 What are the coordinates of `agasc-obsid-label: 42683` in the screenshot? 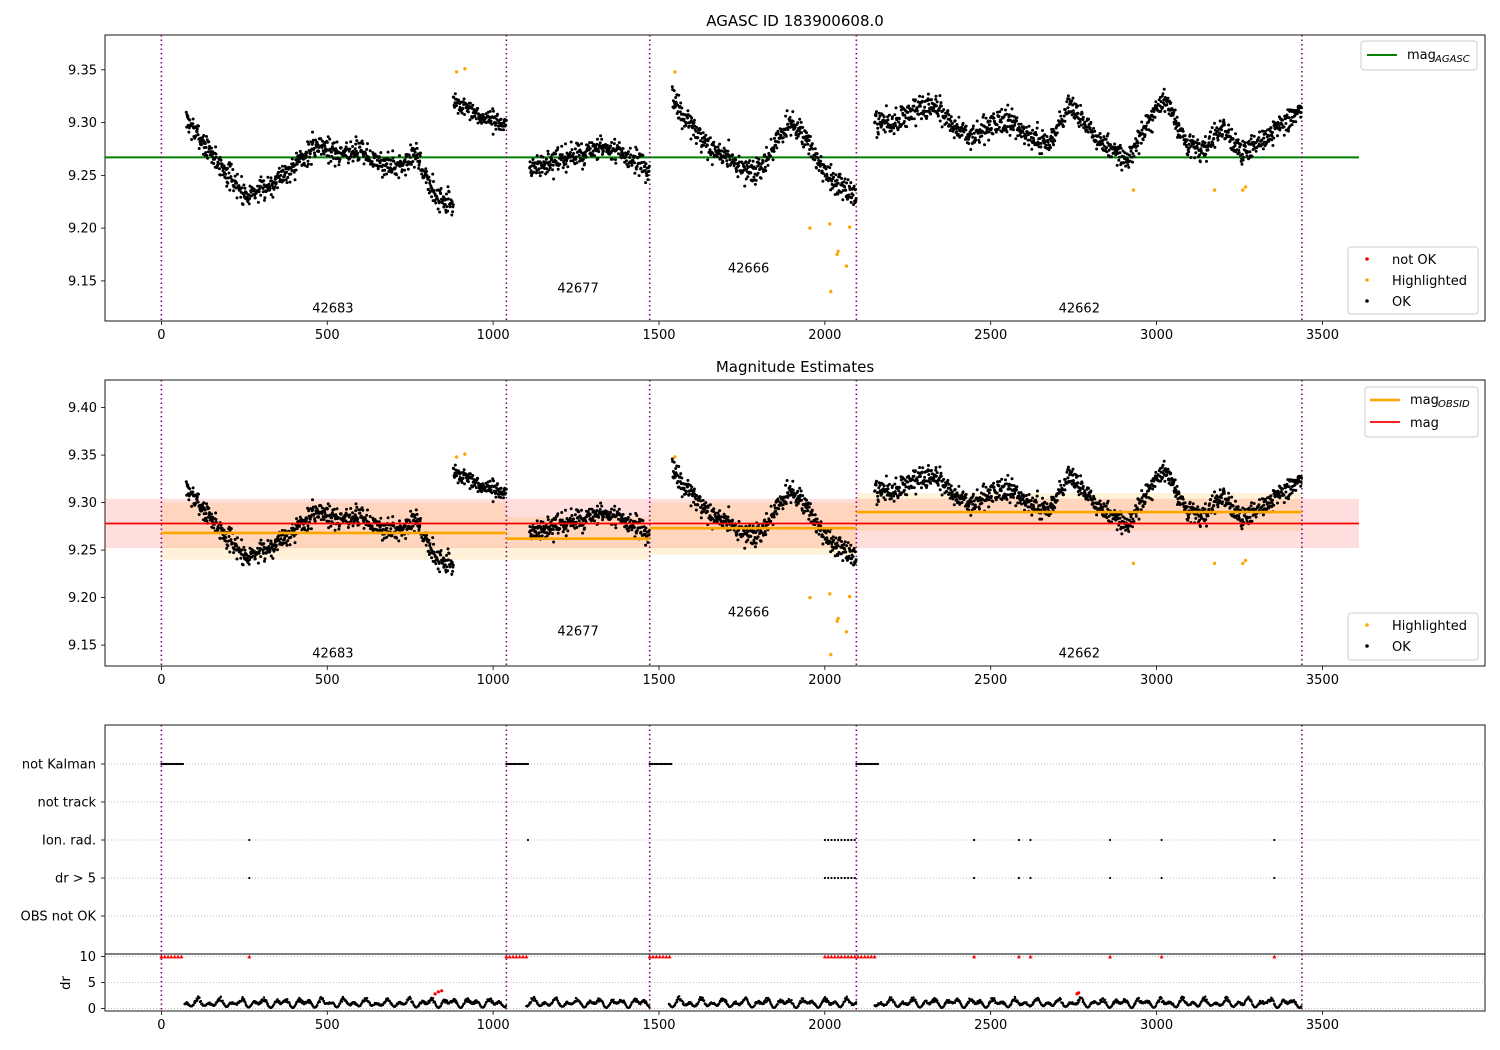 It's located at (332, 309).